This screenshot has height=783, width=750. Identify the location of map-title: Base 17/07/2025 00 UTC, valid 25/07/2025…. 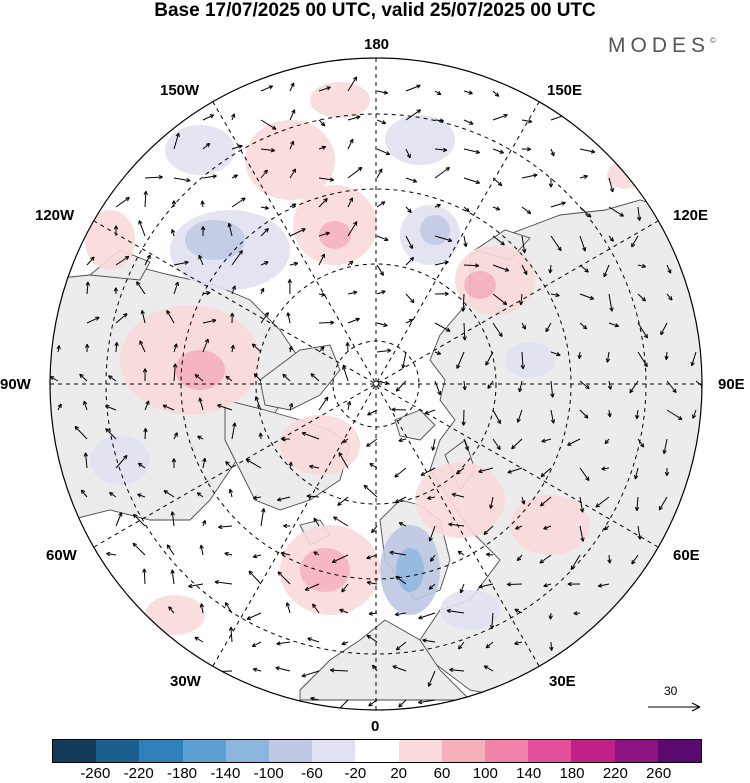
(375, 10).